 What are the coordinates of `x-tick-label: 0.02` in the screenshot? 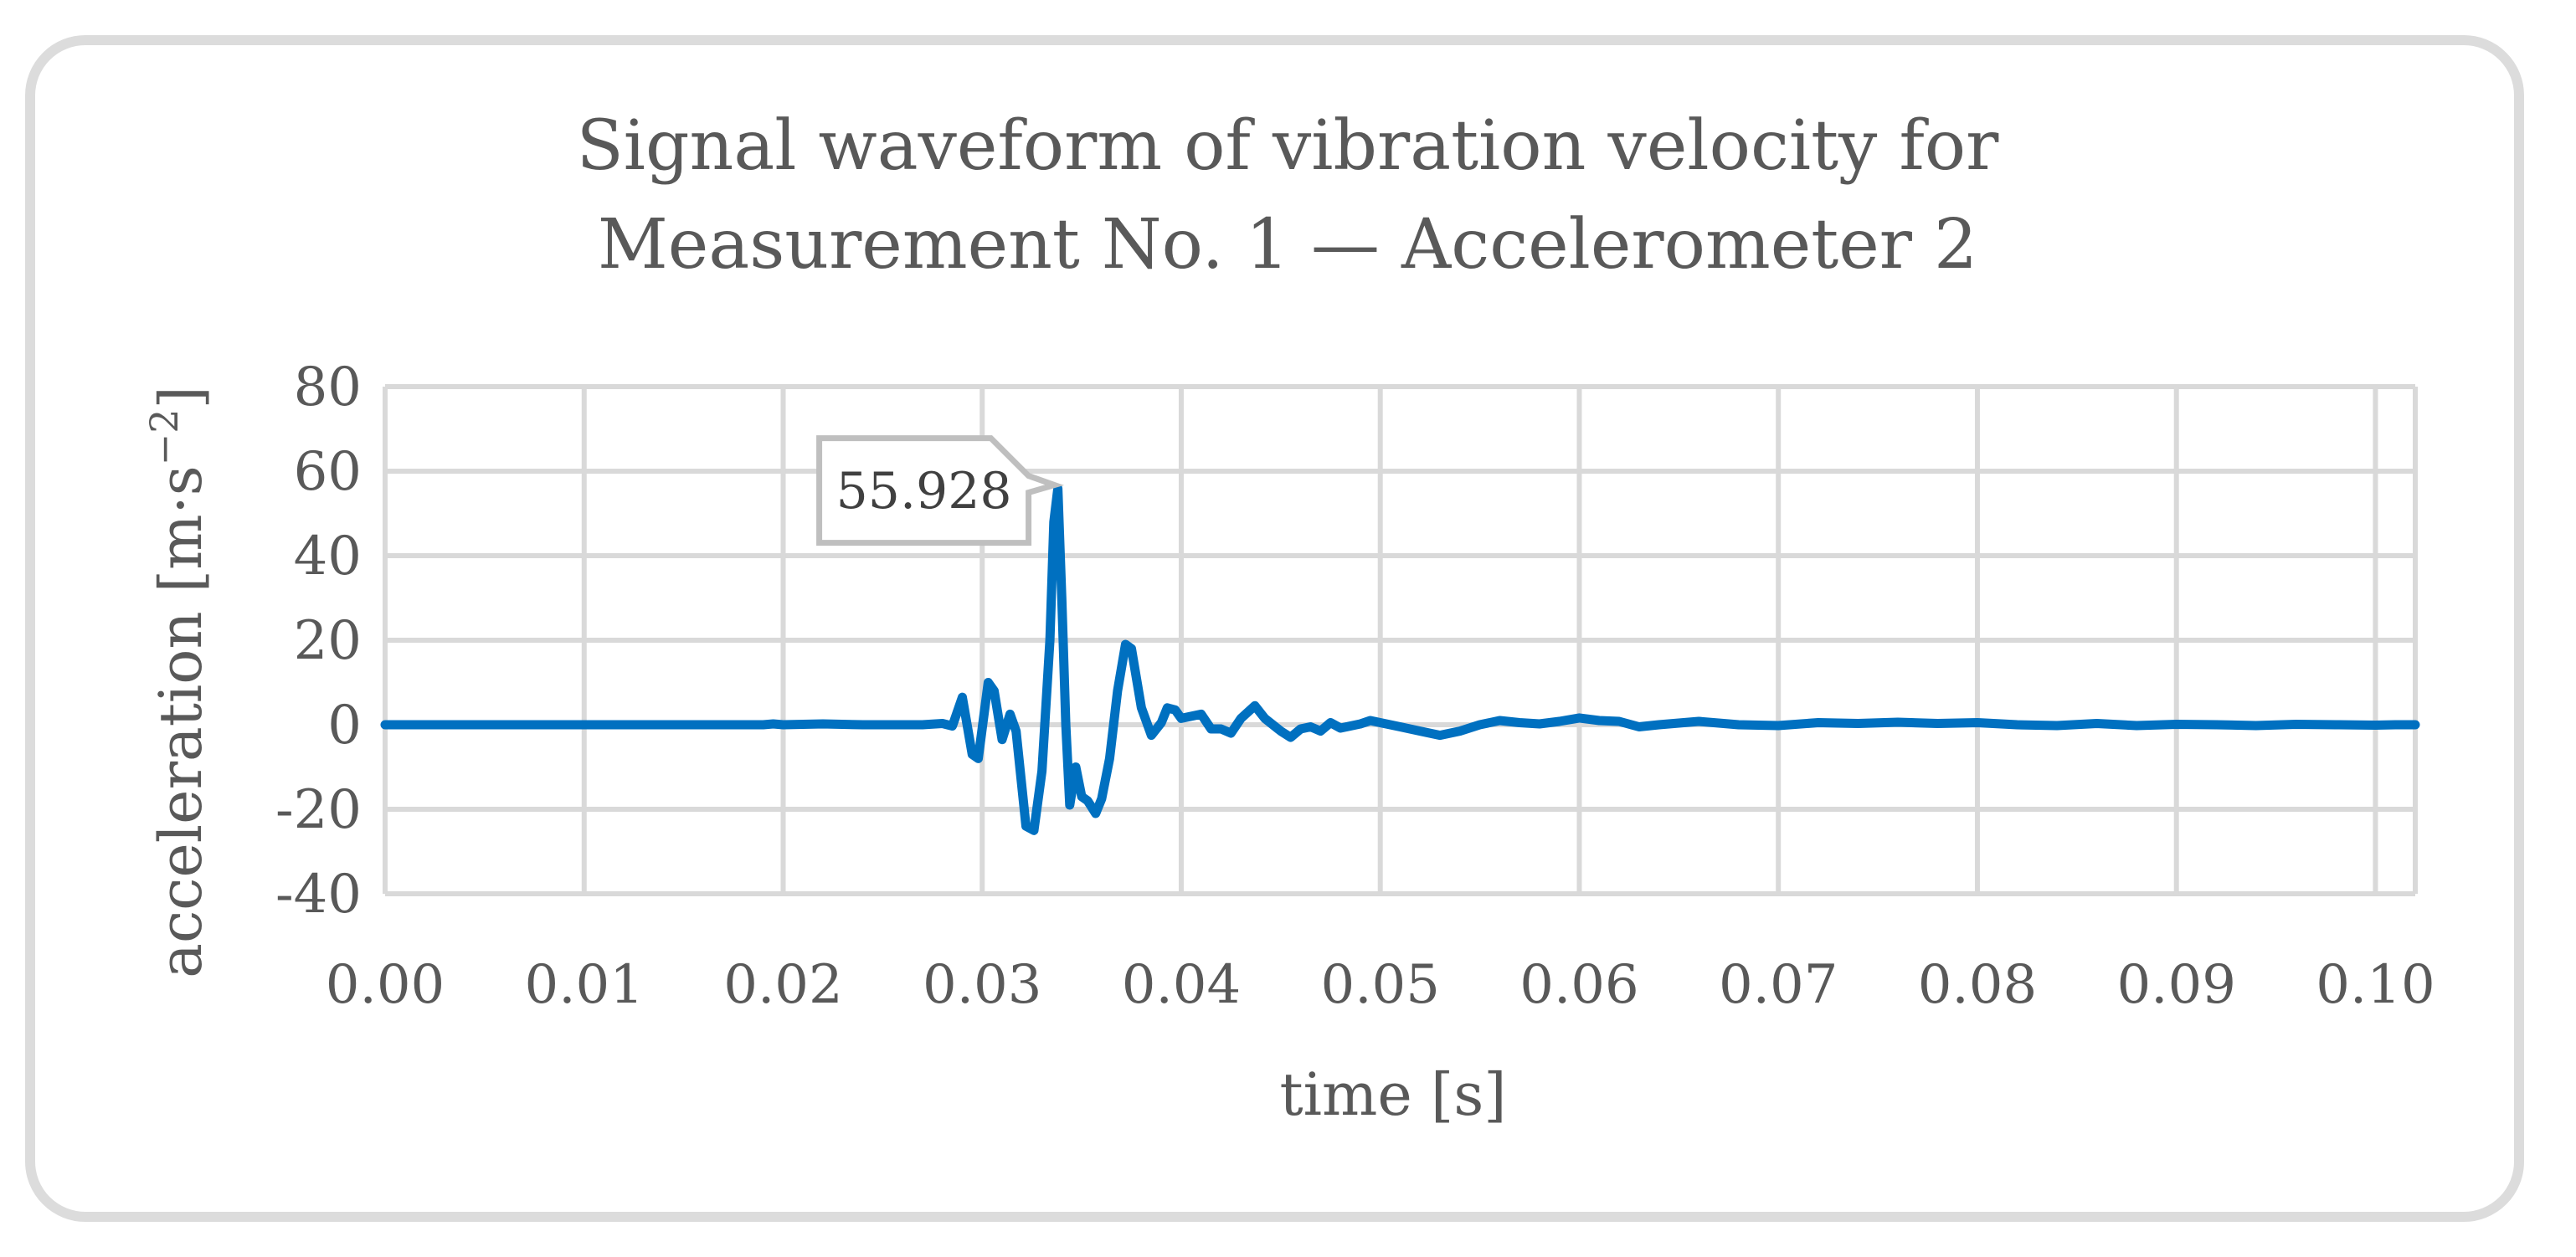 It's located at (783, 985).